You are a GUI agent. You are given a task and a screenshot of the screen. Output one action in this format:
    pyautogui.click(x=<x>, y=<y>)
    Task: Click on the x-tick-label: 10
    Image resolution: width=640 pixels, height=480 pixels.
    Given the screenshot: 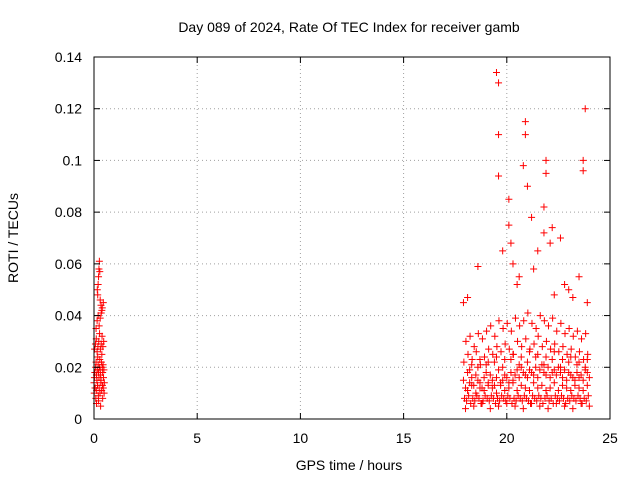 What is the action you would take?
    pyautogui.click(x=301, y=438)
    